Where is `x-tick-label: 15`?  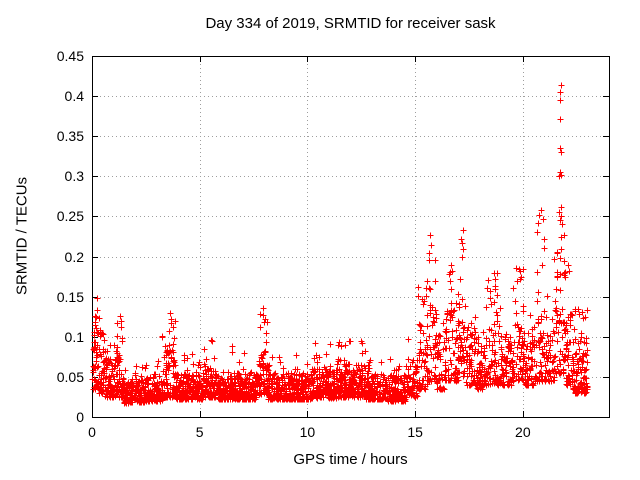 x-tick-label: 15 is located at coordinates (415, 432).